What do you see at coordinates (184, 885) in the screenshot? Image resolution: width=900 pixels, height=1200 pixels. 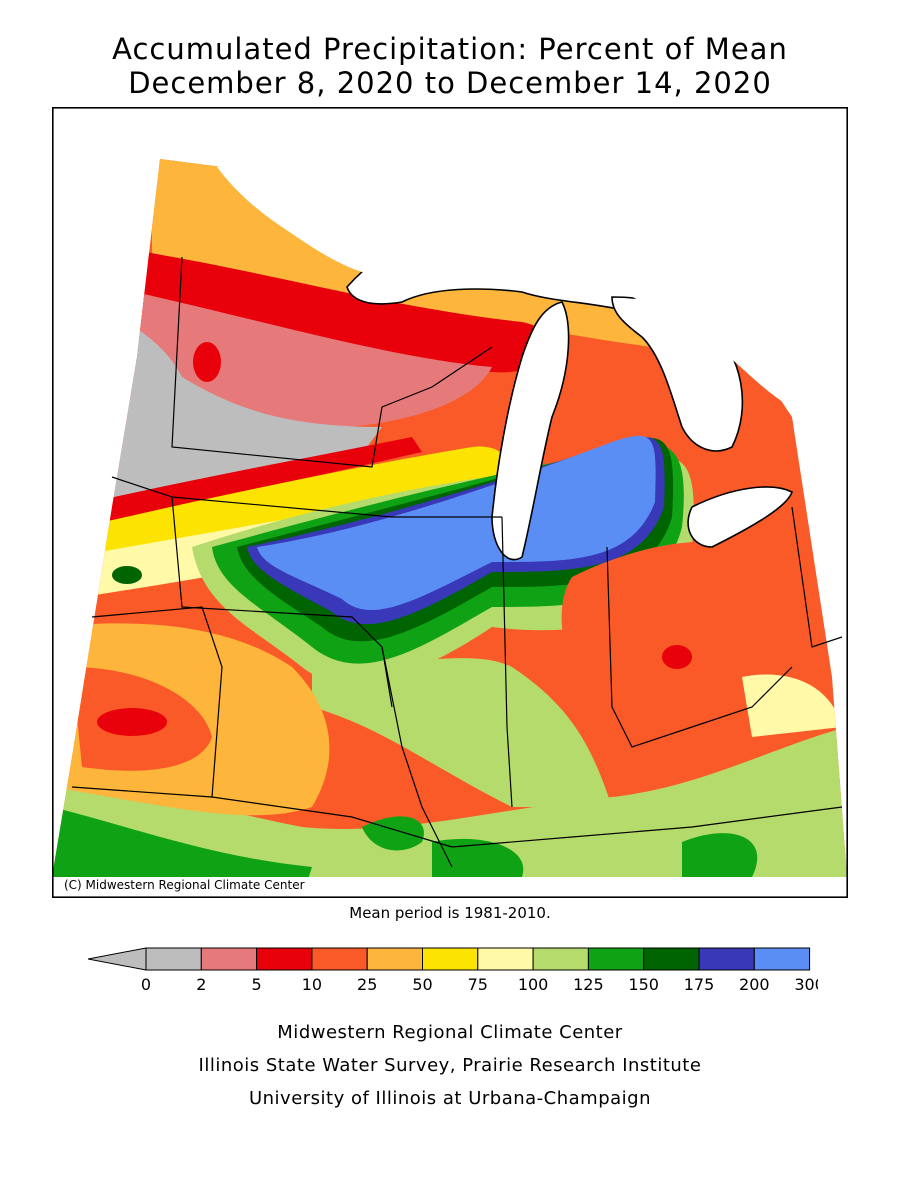 I see `copyright-label: (C) Midwestern Regional Climate Center` at bounding box center [184, 885].